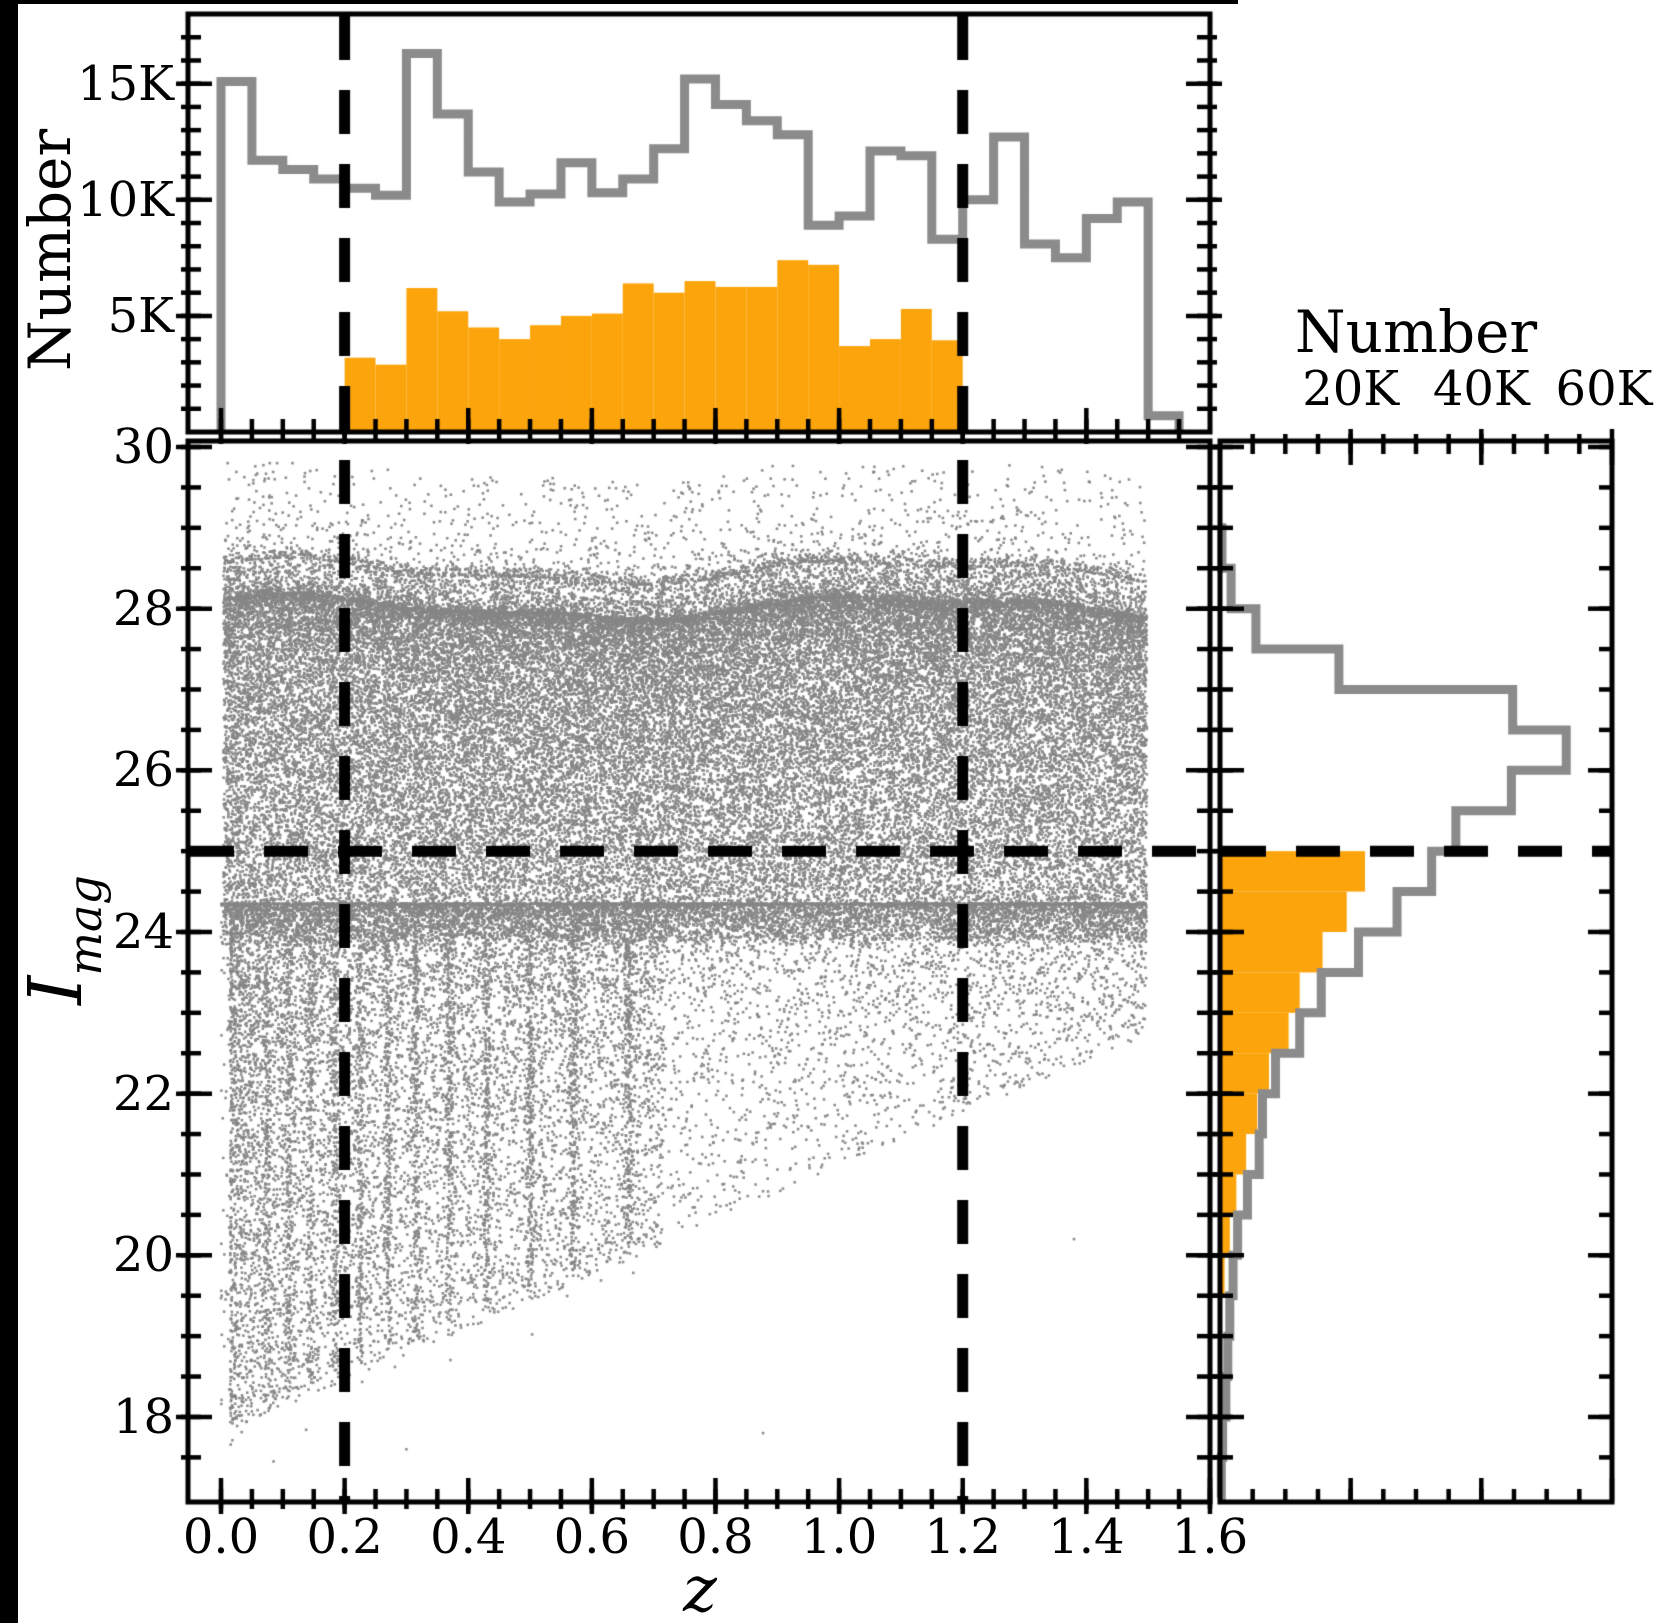 The width and height of the screenshot is (1661, 1623). What do you see at coordinates (9, 811) in the screenshot?
I see `screenshot-left-border` at bounding box center [9, 811].